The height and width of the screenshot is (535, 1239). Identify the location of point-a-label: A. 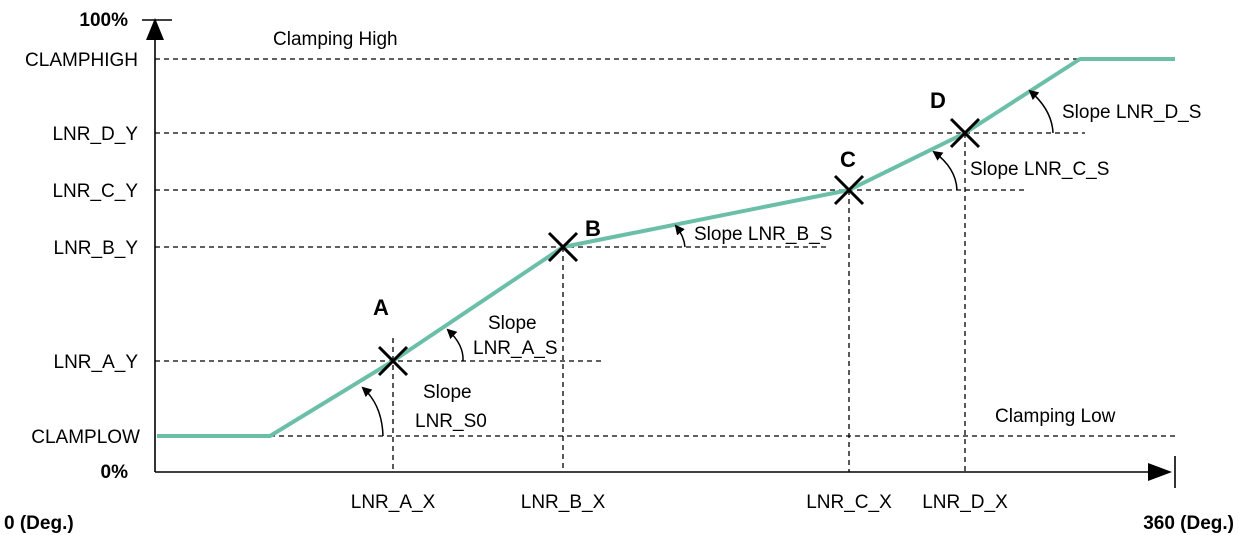
(381, 307).